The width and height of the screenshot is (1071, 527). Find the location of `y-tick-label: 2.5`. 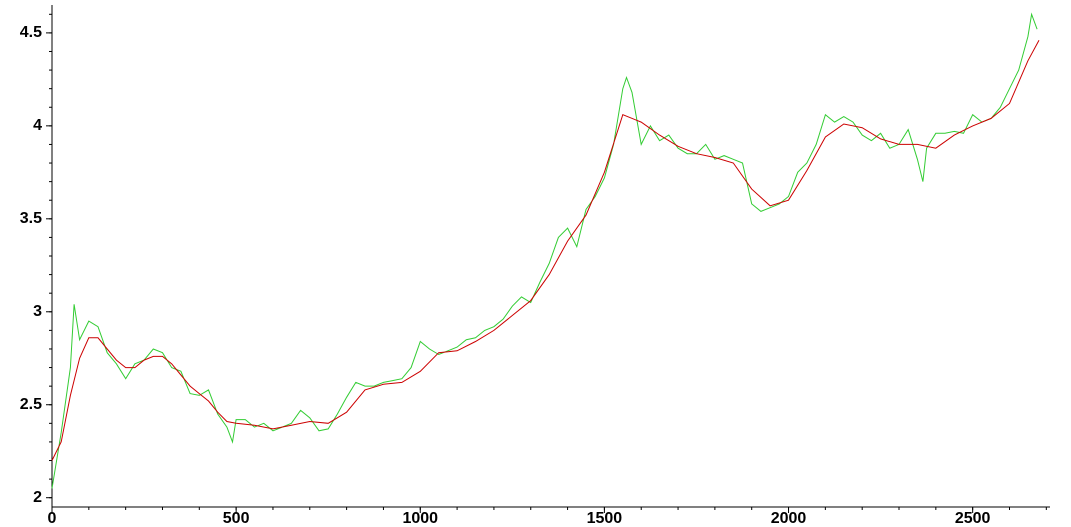

y-tick-label: 2.5 is located at coordinates (31, 404).